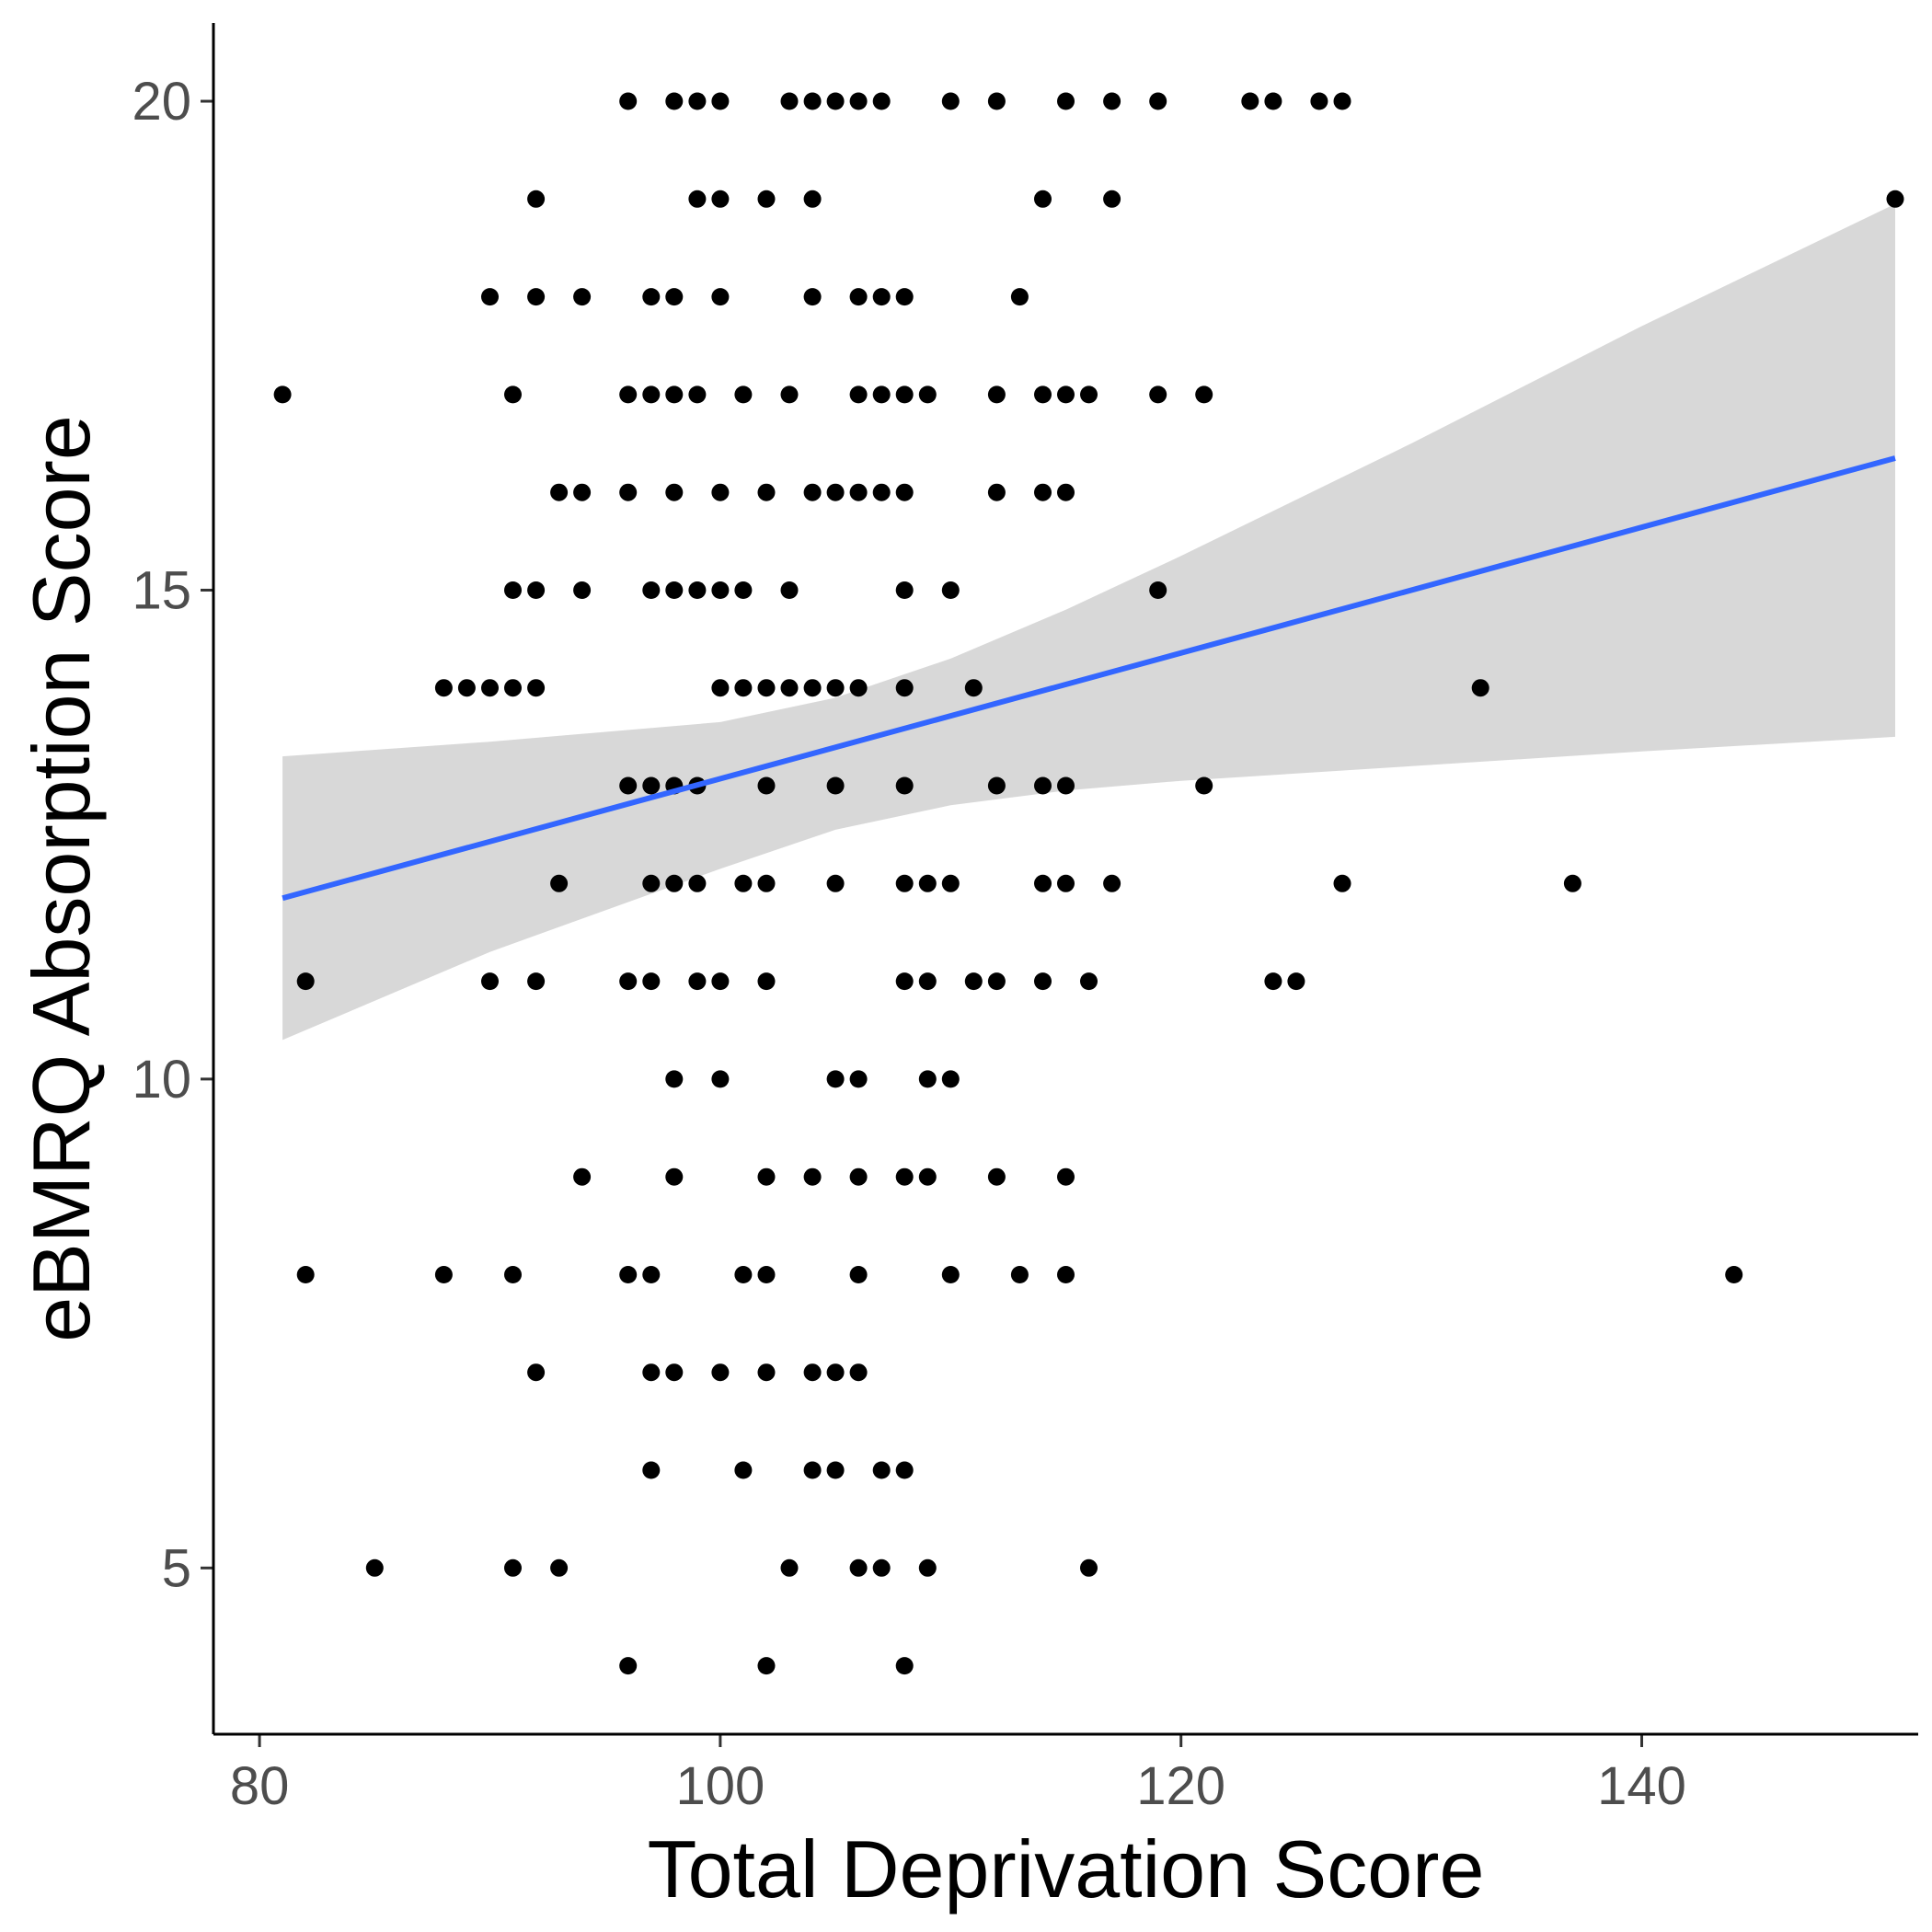  I want to click on x-tick-label: 120, so click(1180, 1786).